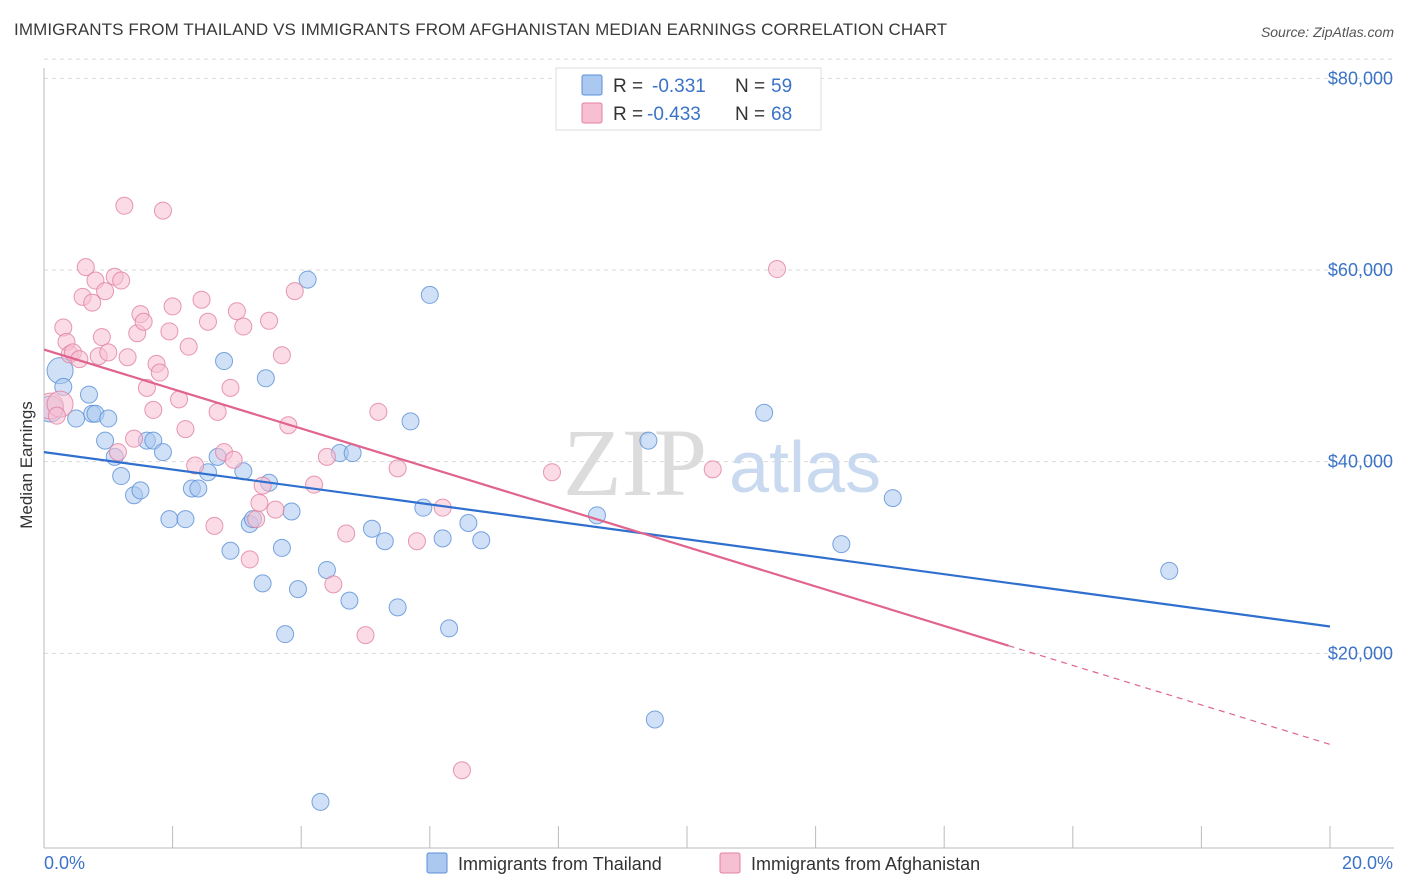 The width and height of the screenshot is (1406, 892). What do you see at coordinates (688, 99) in the screenshot?
I see `correlation-legend: R = -0.331 N = 59 R = -0.433 N = 68` at bounding box center [688, 99].